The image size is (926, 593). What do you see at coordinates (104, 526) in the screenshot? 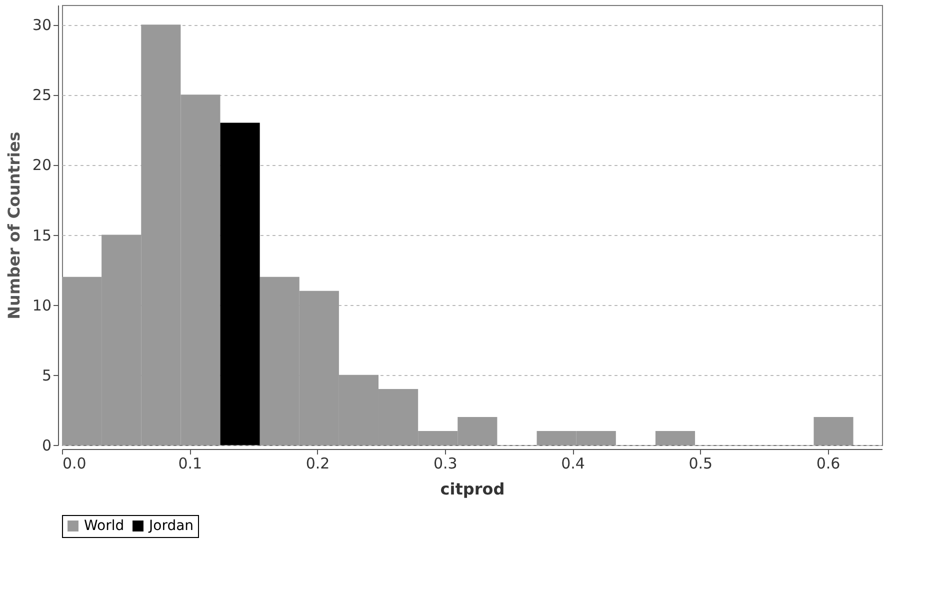
I see `legend-label: World` at bounding box center [104, 526].